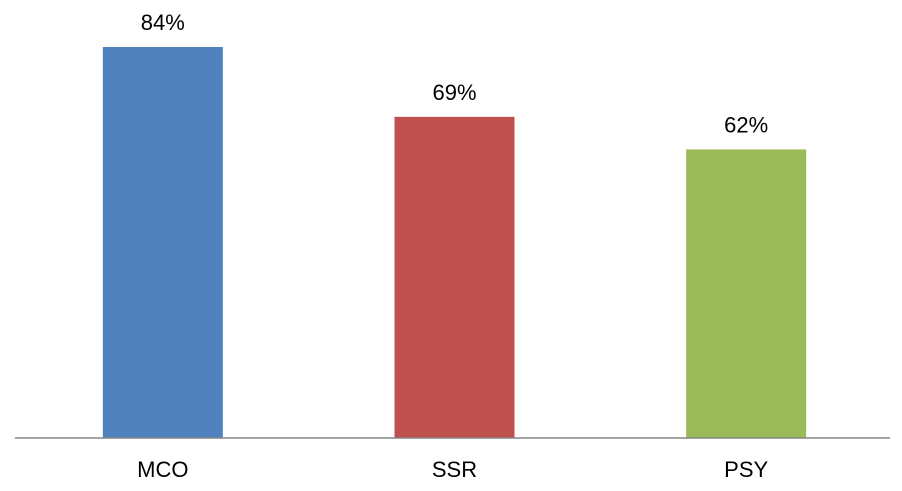 Image resolution: width=902 pixels, height=491 pixels. Describe the element at coordinates (746, 293) in the screenshot. I see `bar-psy` at that location.